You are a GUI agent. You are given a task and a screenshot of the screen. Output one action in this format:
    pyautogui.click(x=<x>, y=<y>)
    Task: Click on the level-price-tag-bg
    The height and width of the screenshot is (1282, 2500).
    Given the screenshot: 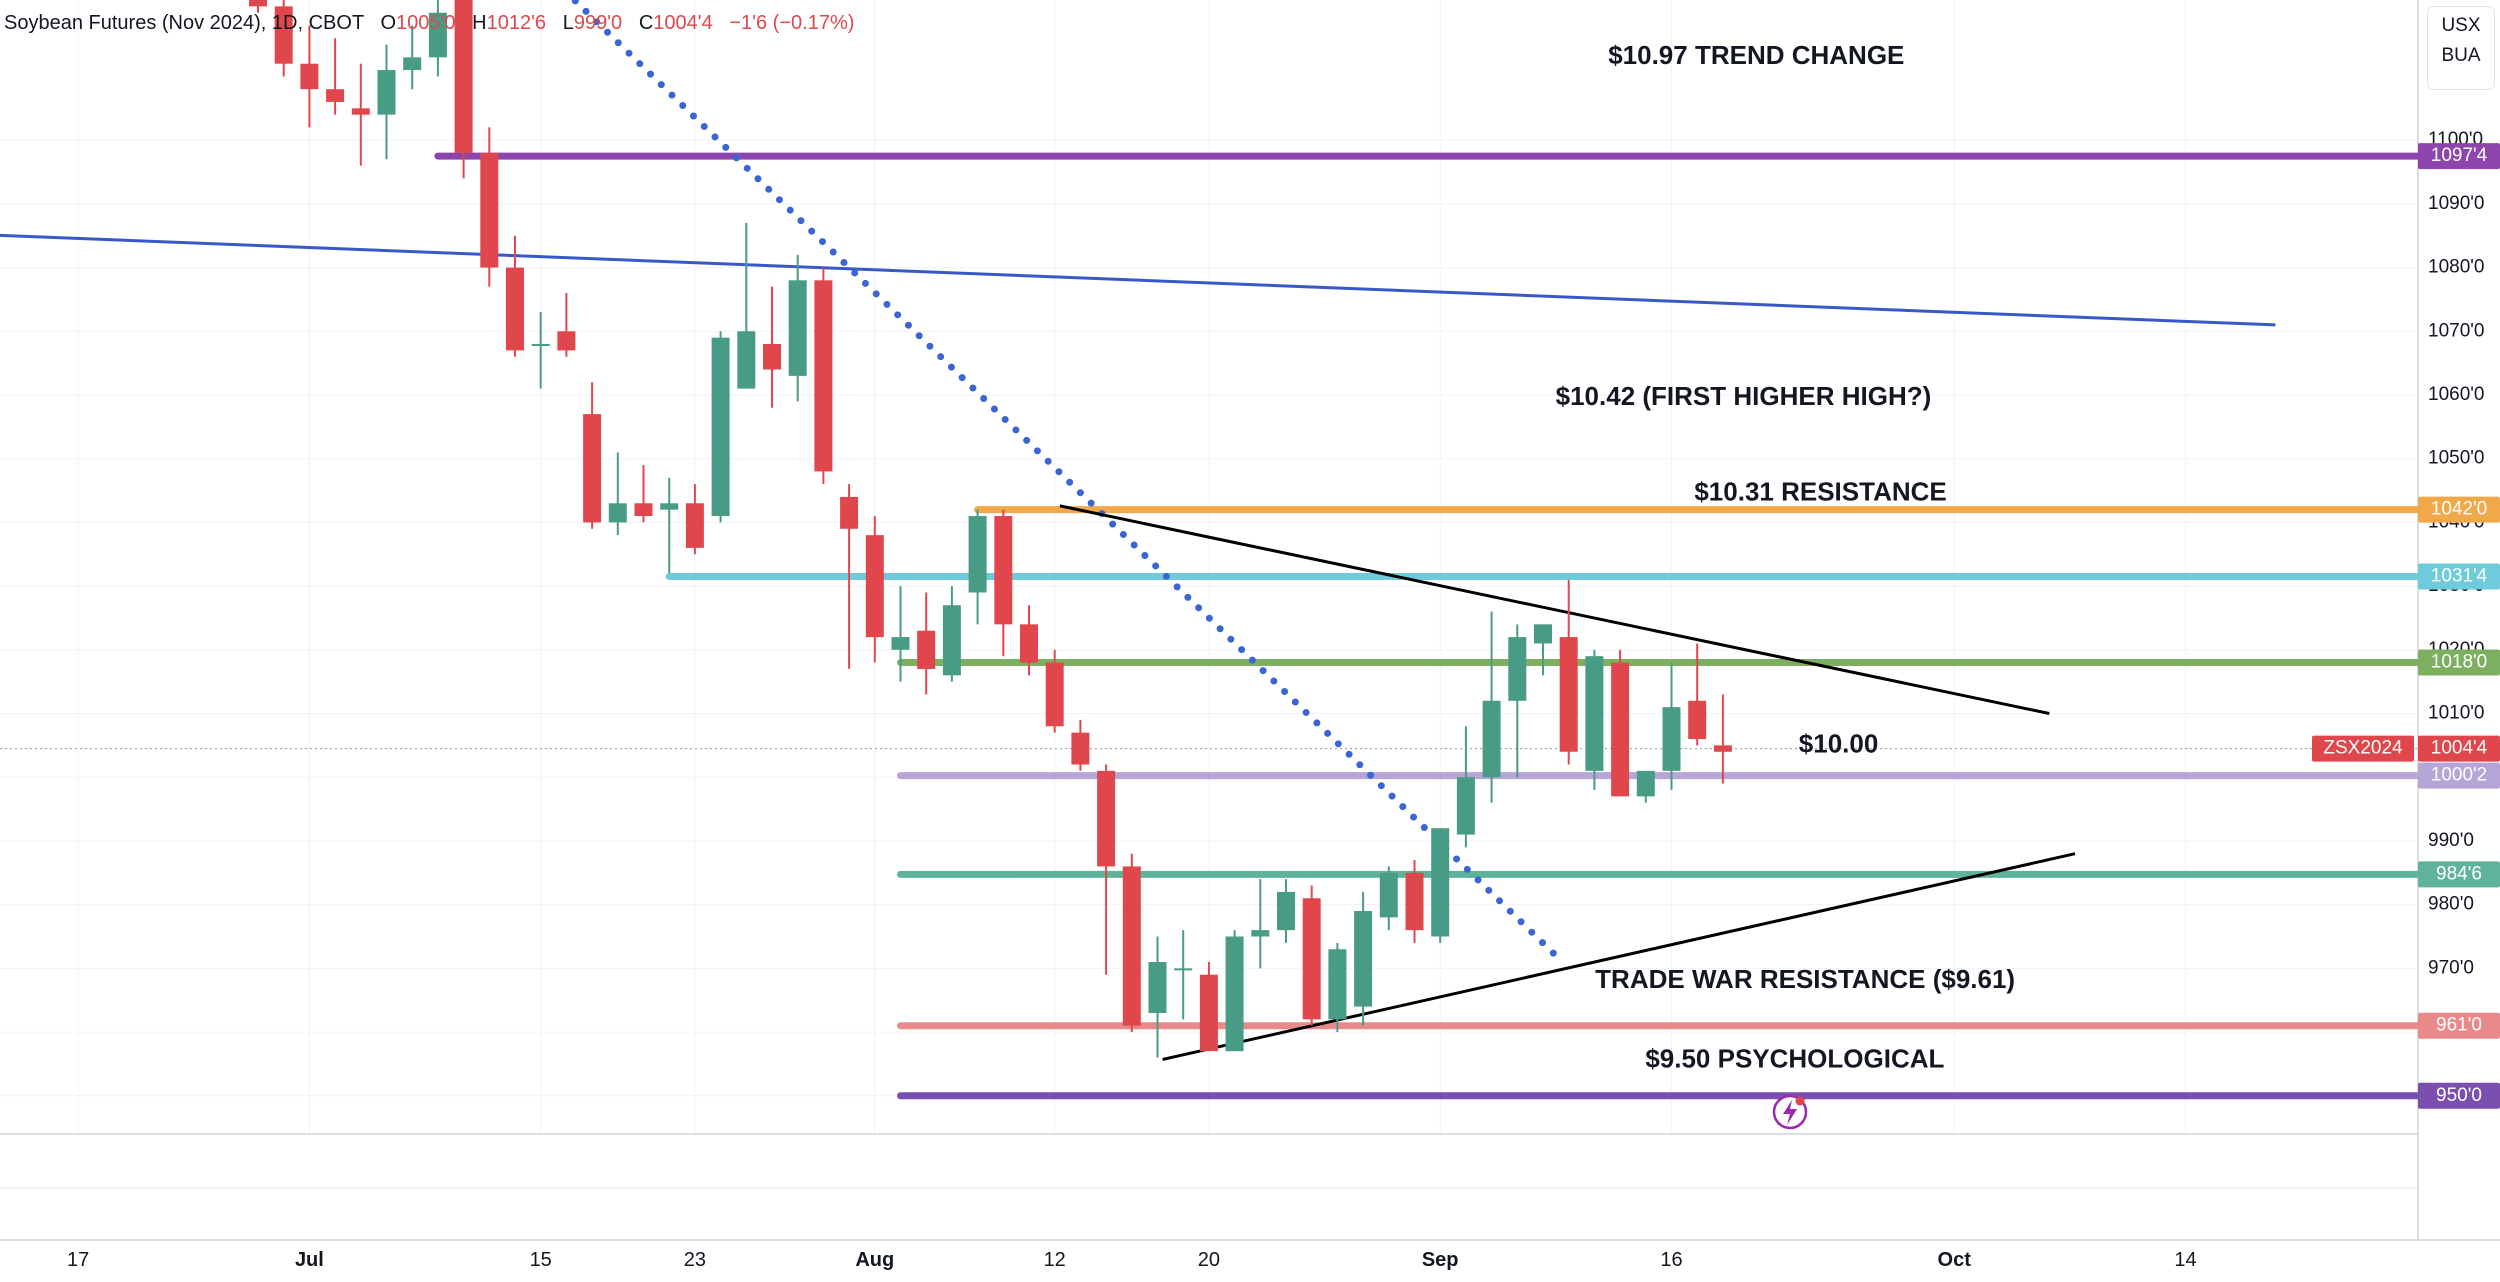 What is the action you would take?
    pyautogui.click(x=2459, y=1025)
    